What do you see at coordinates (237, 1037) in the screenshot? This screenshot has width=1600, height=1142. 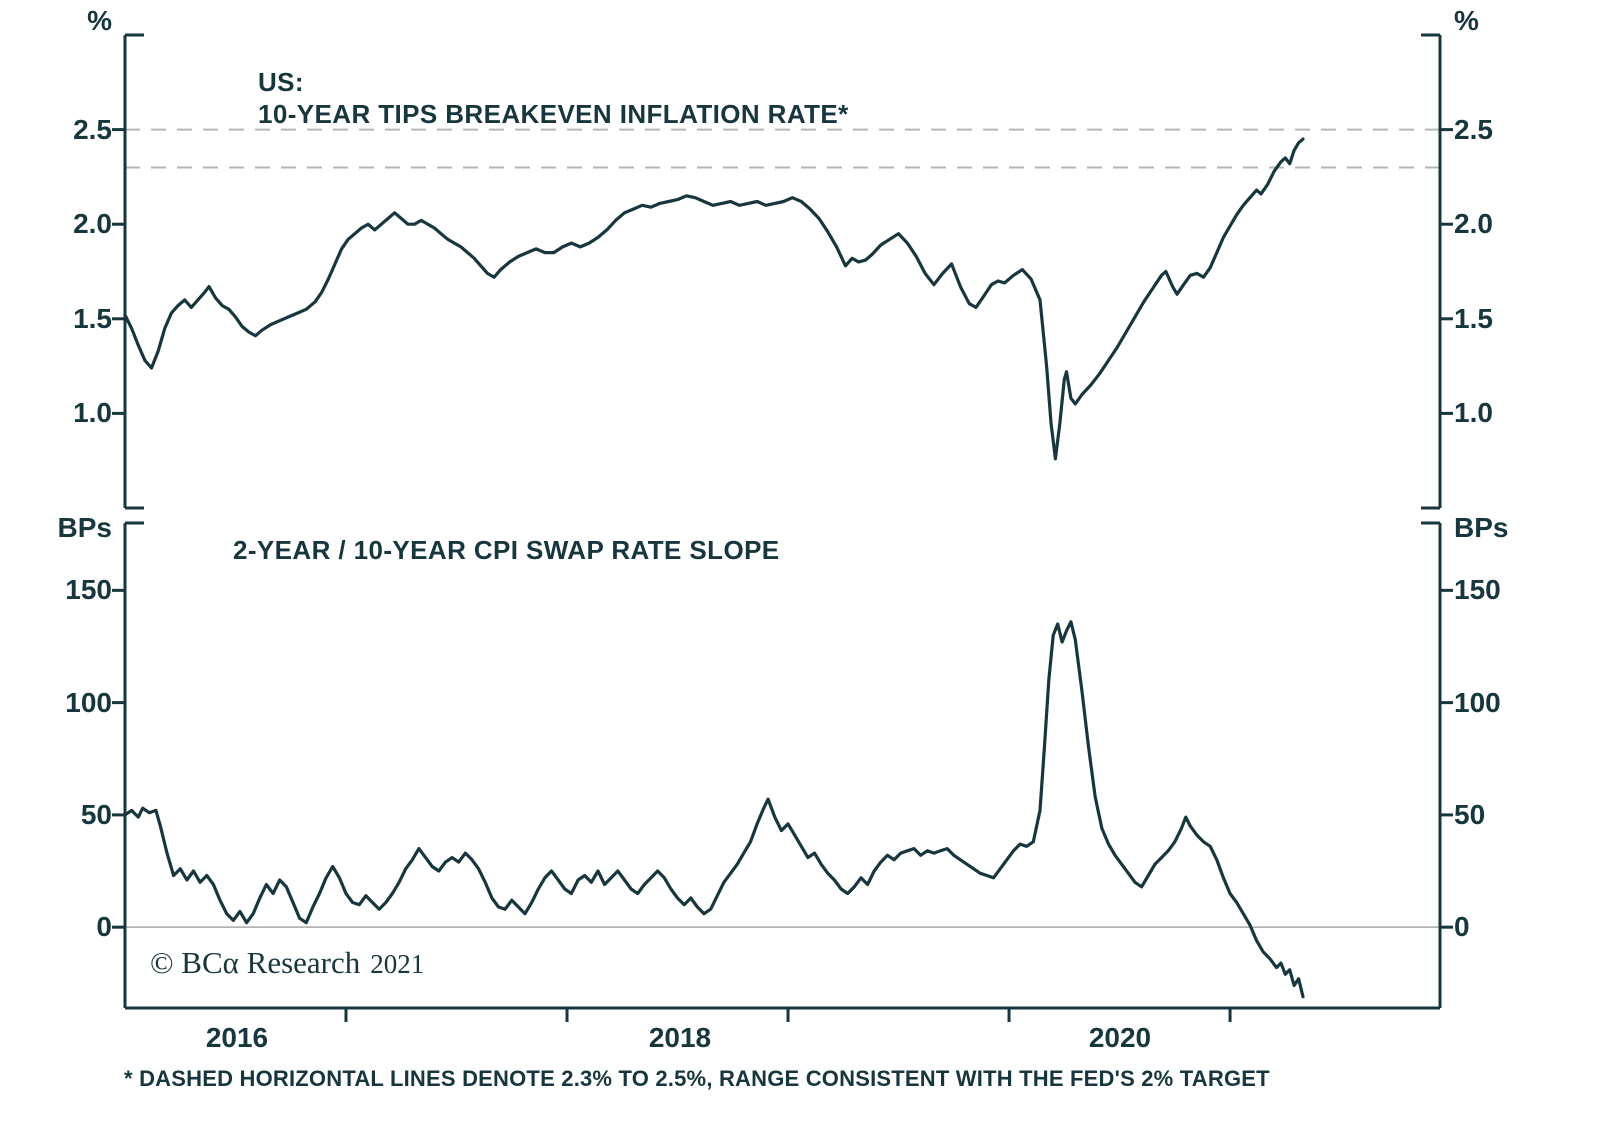 I see `x-tick-label-2016: 2016` at bounding box center [237, 1037].